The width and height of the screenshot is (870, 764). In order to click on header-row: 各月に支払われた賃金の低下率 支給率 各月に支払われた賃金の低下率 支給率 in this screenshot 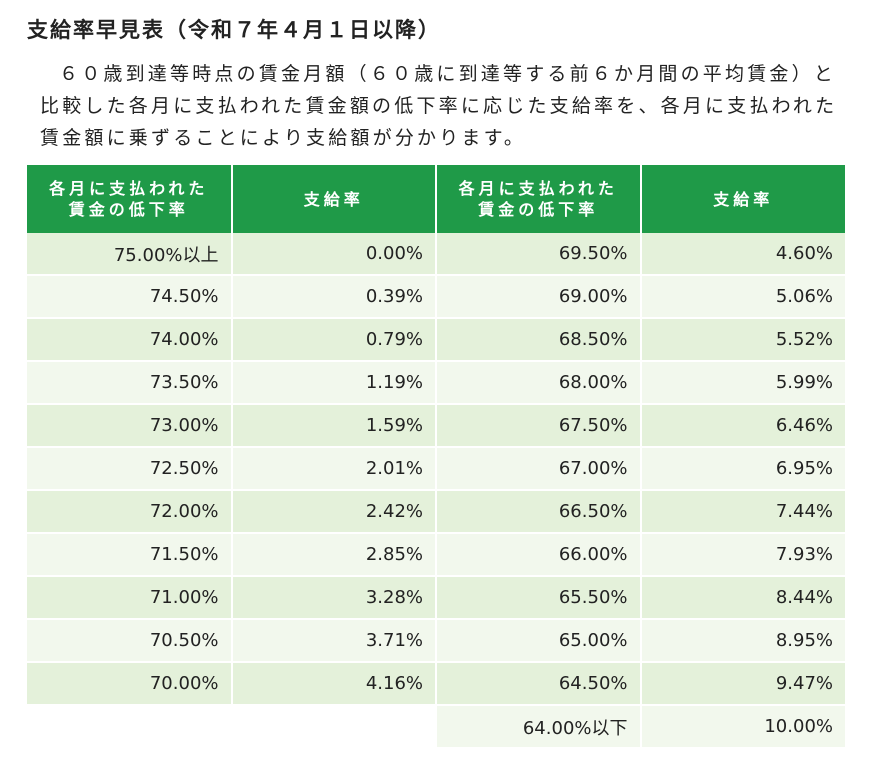, I will do `click(436, 199)`.